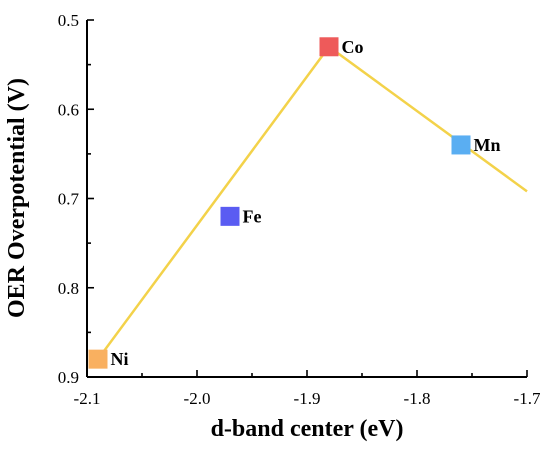  Describe the element at coordinates (17, 198) in the screenshot. I see `y-axis-title: OER Overpotential (V)` at that location.